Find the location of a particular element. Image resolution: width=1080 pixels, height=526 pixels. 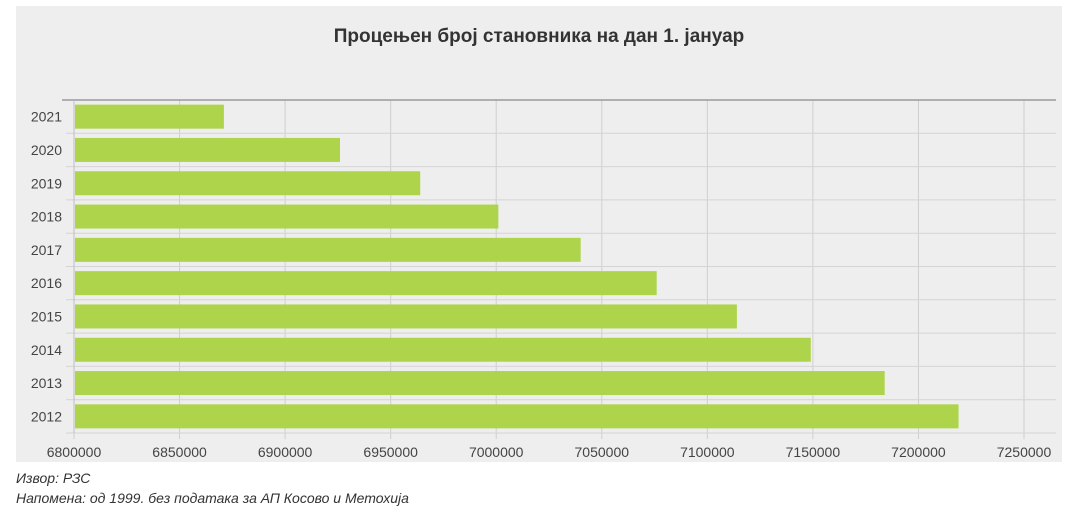

y-tick-label: 2012 is located at coordinates (46, 416).